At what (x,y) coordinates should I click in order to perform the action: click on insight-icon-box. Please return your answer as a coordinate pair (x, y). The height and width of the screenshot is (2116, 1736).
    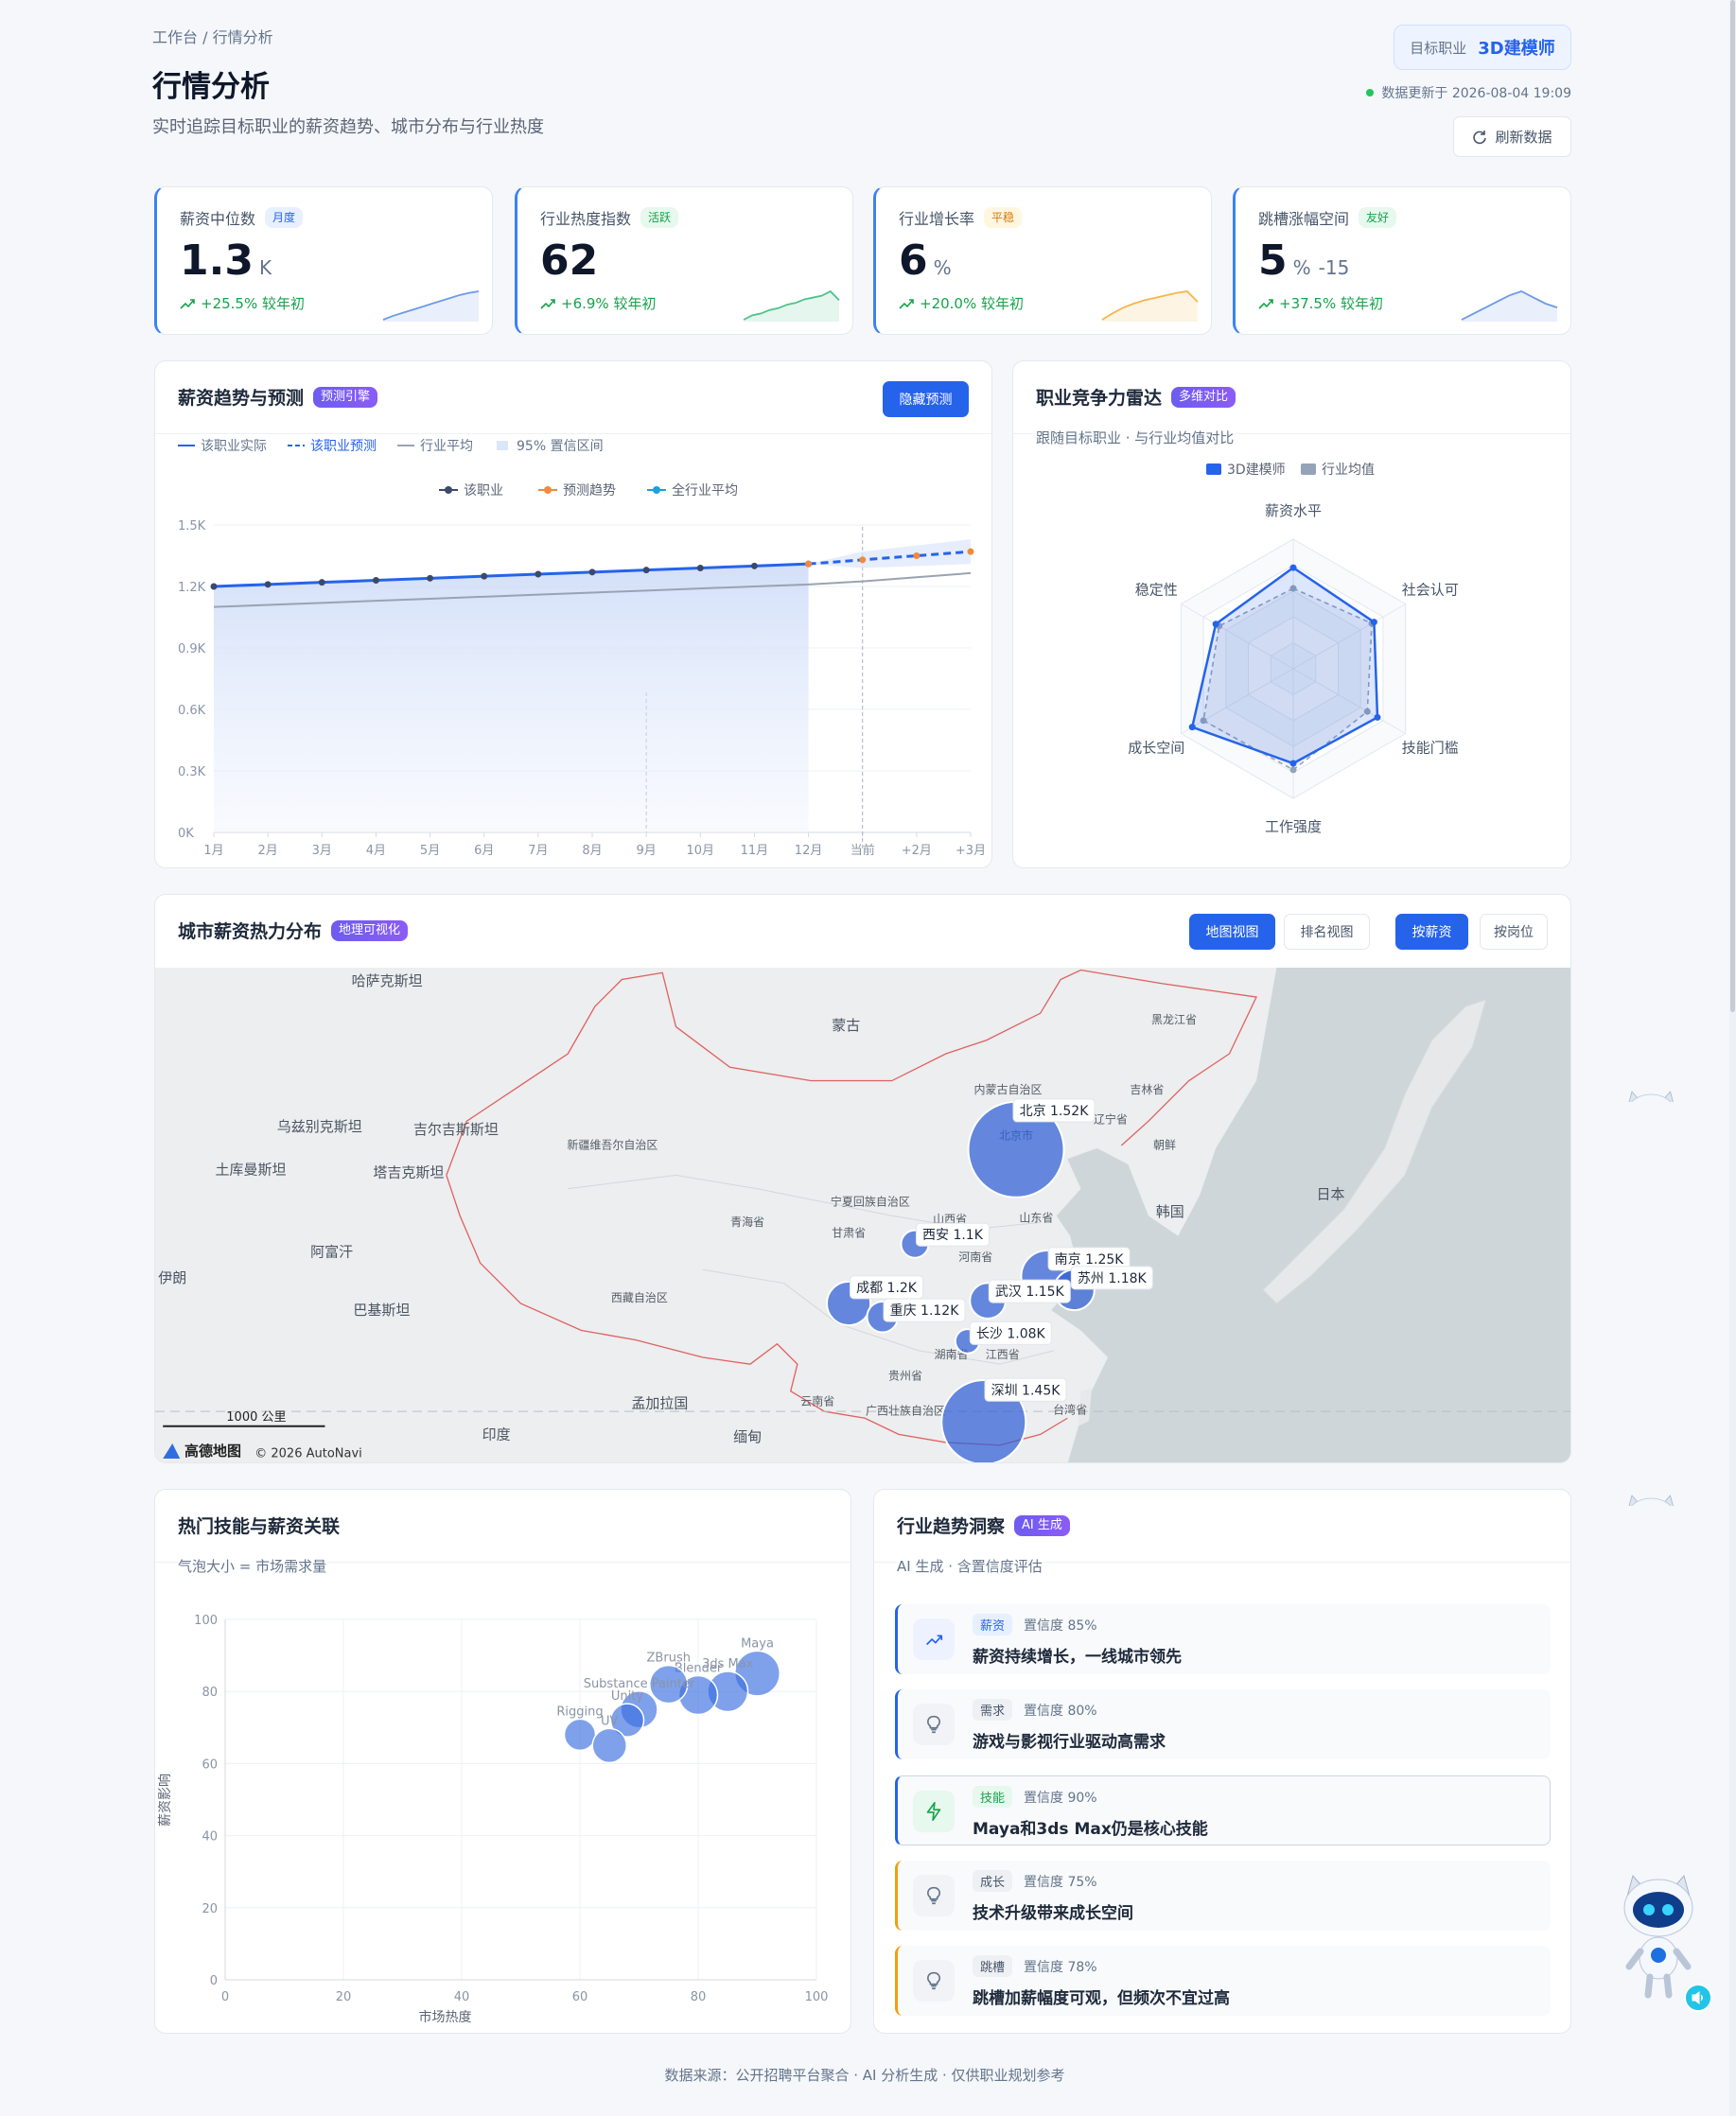
    Looking at the image, I should click on (934, 1639).